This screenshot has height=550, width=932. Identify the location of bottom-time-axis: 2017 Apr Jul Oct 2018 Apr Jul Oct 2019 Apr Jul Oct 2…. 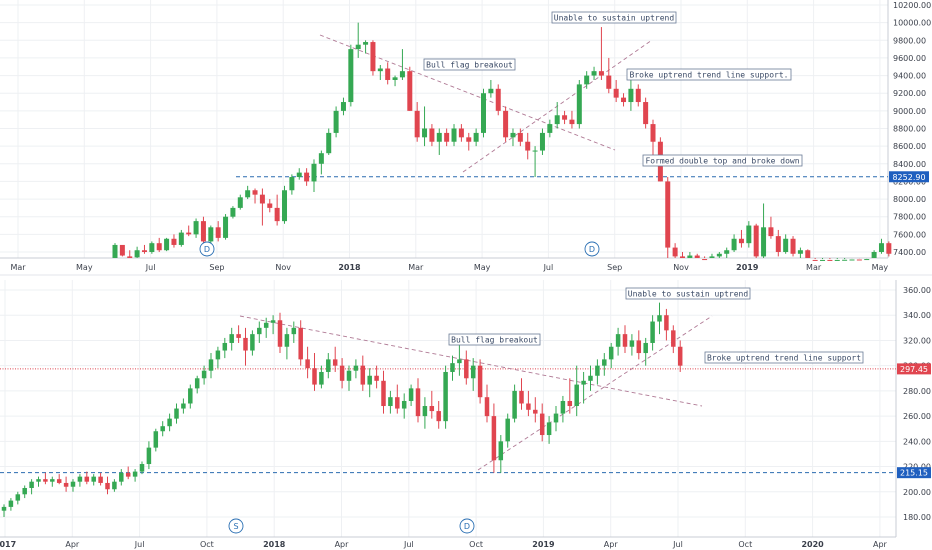
(444, 544).